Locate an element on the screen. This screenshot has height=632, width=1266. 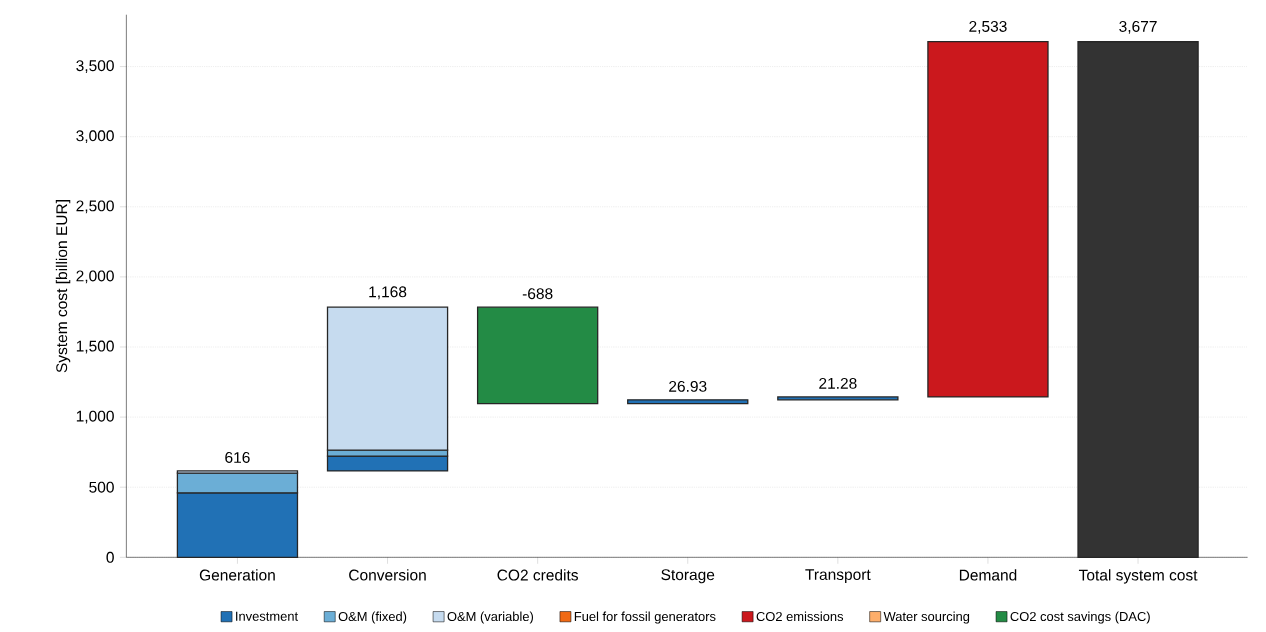
total-label: 3,677 is located at coordinates (1138, 27).